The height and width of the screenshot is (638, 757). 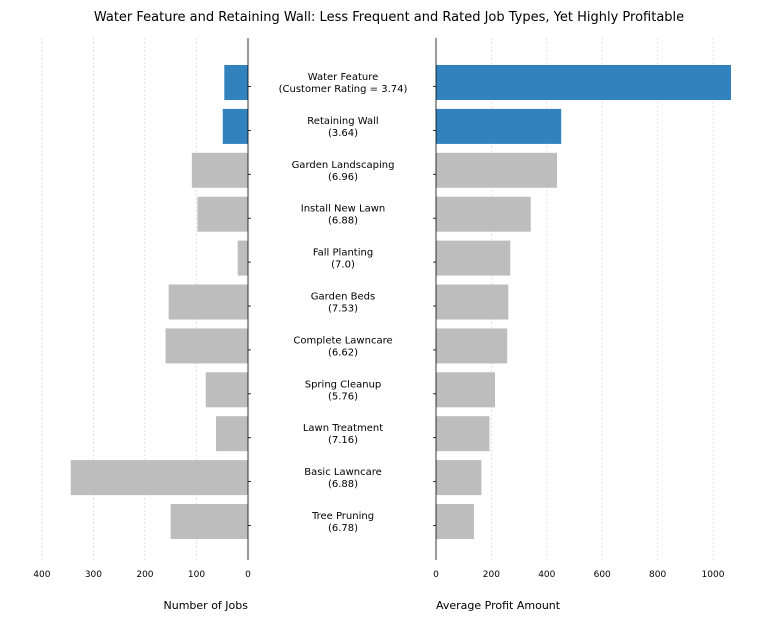 I want to click on category-label-line: Basic Lawncare, so click(x=343, y=472).